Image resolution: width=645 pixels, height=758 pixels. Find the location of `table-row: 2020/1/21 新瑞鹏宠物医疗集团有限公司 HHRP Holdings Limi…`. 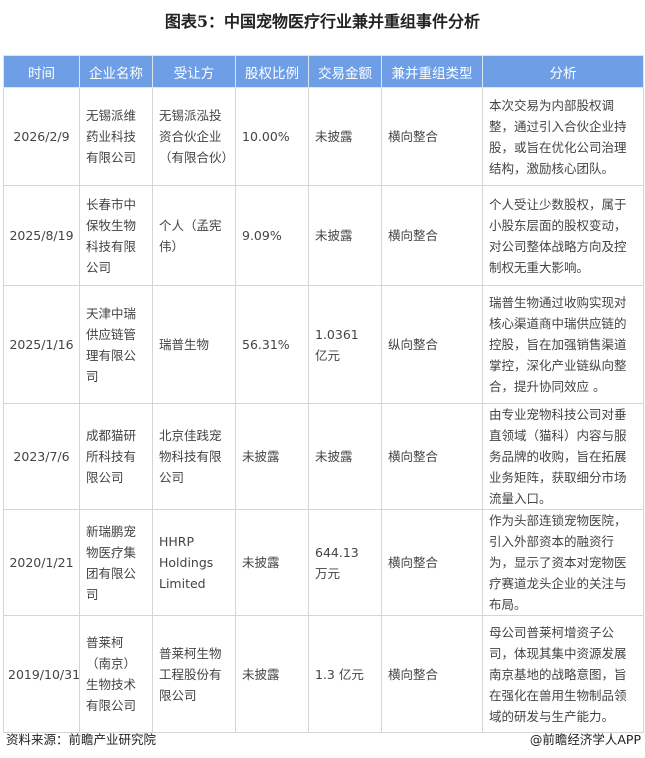

table-row: 2020/1/21 新瑞鹏宠物医疗集团有限公司 HHRP Holdings Limi… is located at coordinates (323, 562).